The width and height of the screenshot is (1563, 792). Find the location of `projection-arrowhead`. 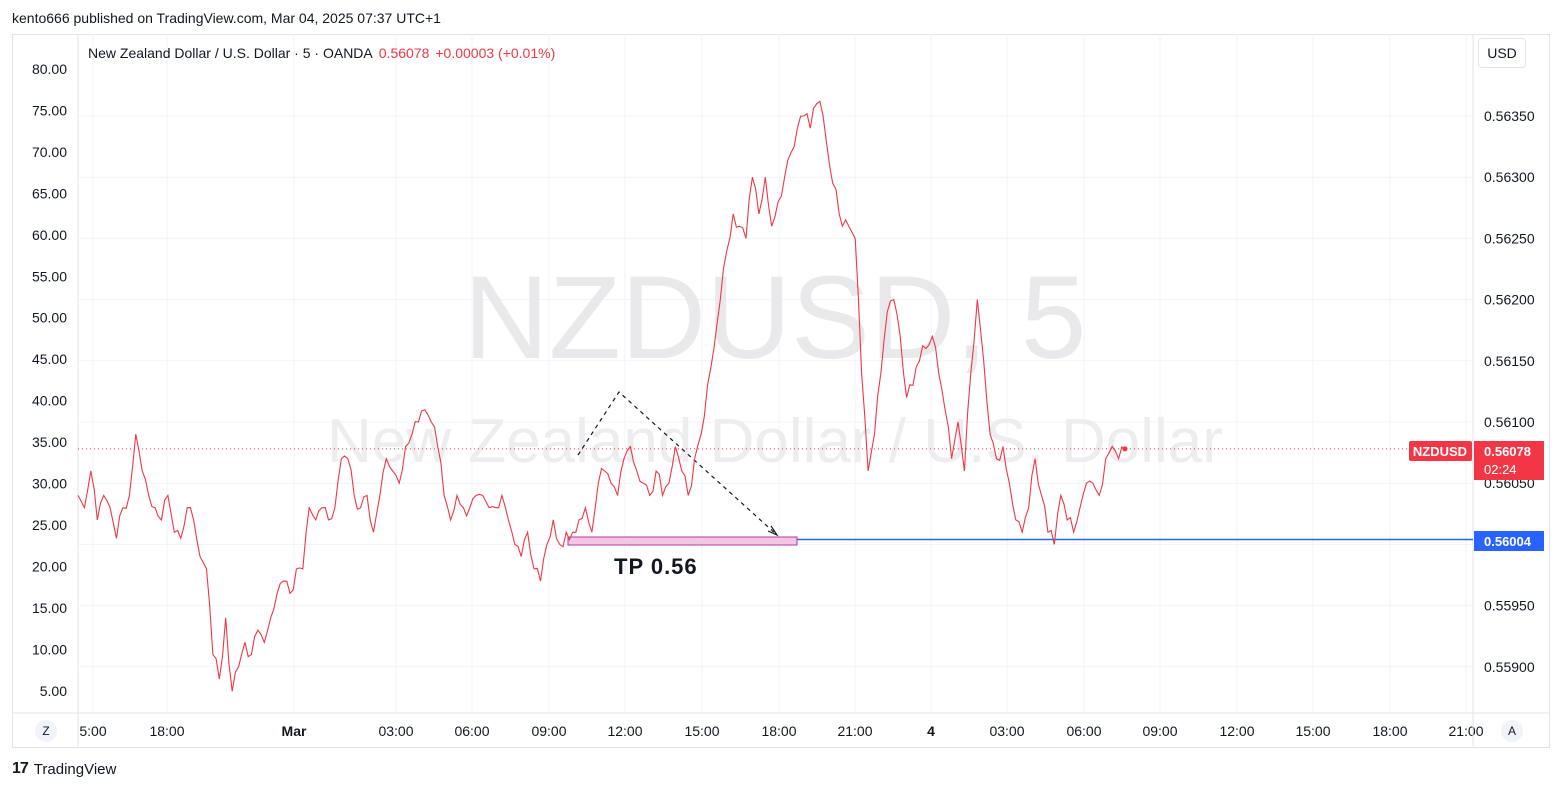

projection-arrowhead is located at coordinates (773, 531).